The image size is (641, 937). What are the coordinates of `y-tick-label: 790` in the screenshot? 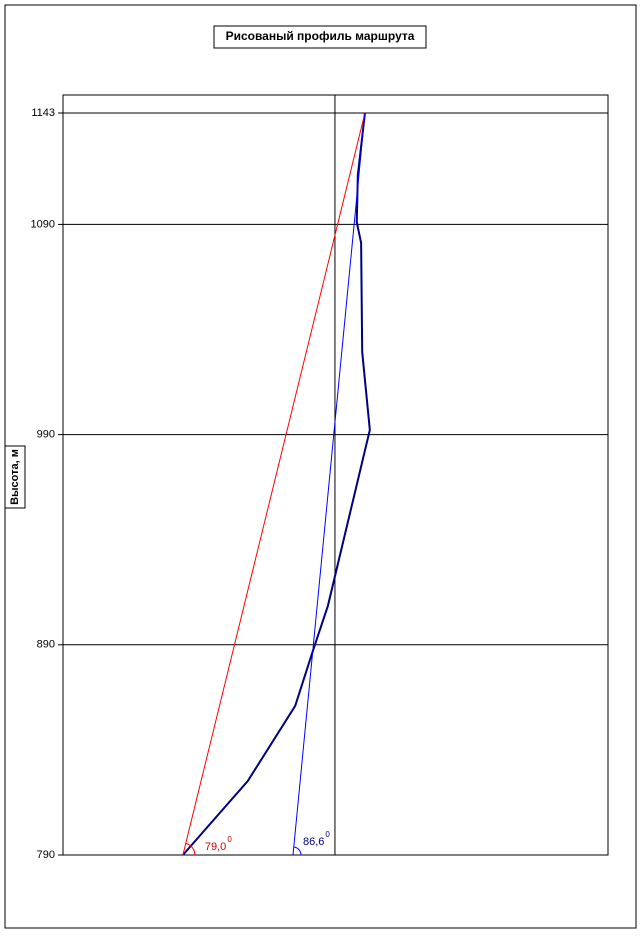 It's located at (46, 855).